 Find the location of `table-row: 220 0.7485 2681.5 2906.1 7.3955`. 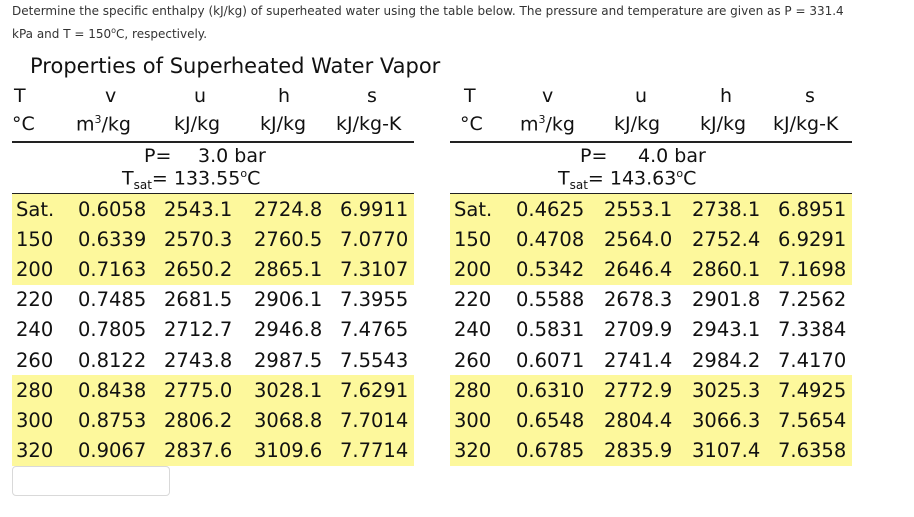

table-row: 220 0.7485 2681.5 2906.1 7.3955 is located at coordinates (213, 300).